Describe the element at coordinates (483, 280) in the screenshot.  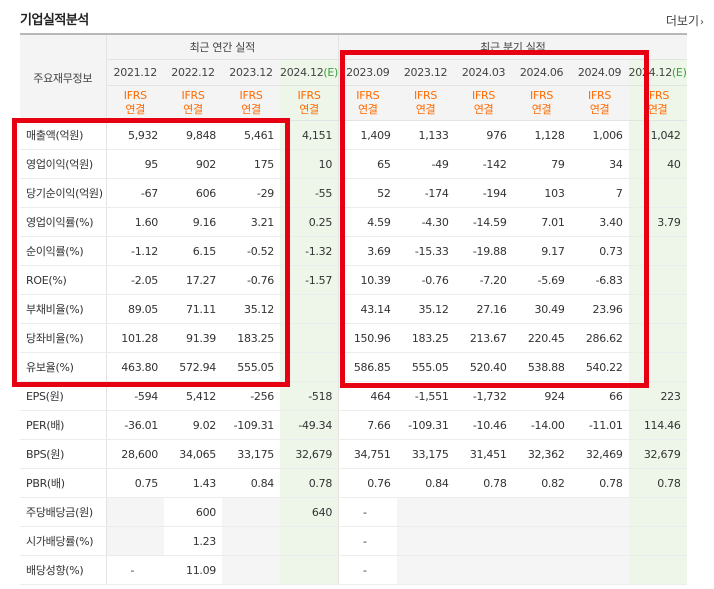
I see `table-cell: -7.20` at that location.